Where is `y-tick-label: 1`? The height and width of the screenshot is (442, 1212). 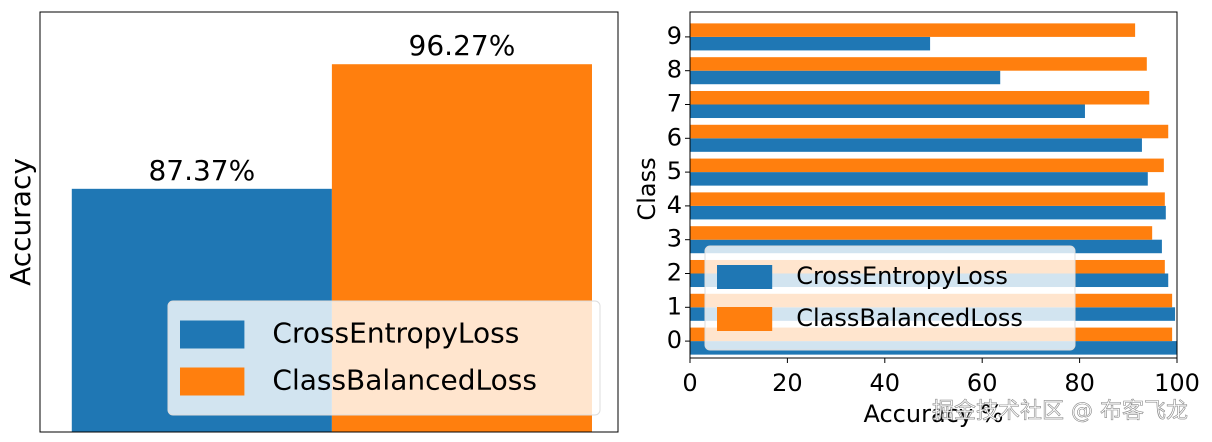
y-tick-label: 1 is located at coordinates (674, 306).